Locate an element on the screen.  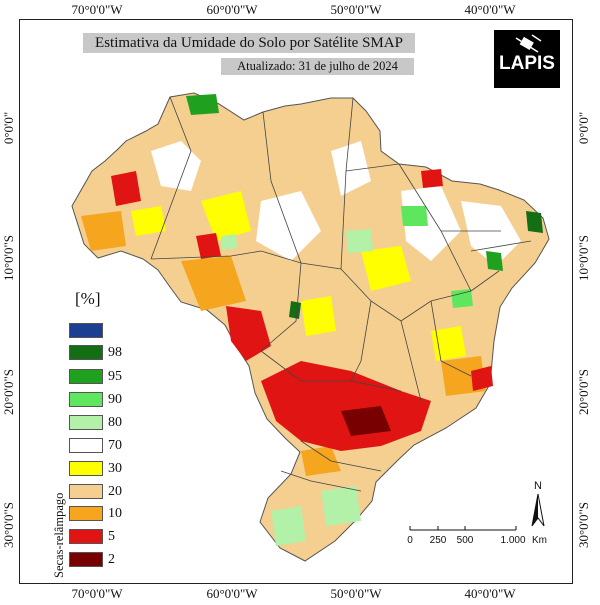
bottom-coord-70w: 70°0'0"W is located at coordinates (97, 593).